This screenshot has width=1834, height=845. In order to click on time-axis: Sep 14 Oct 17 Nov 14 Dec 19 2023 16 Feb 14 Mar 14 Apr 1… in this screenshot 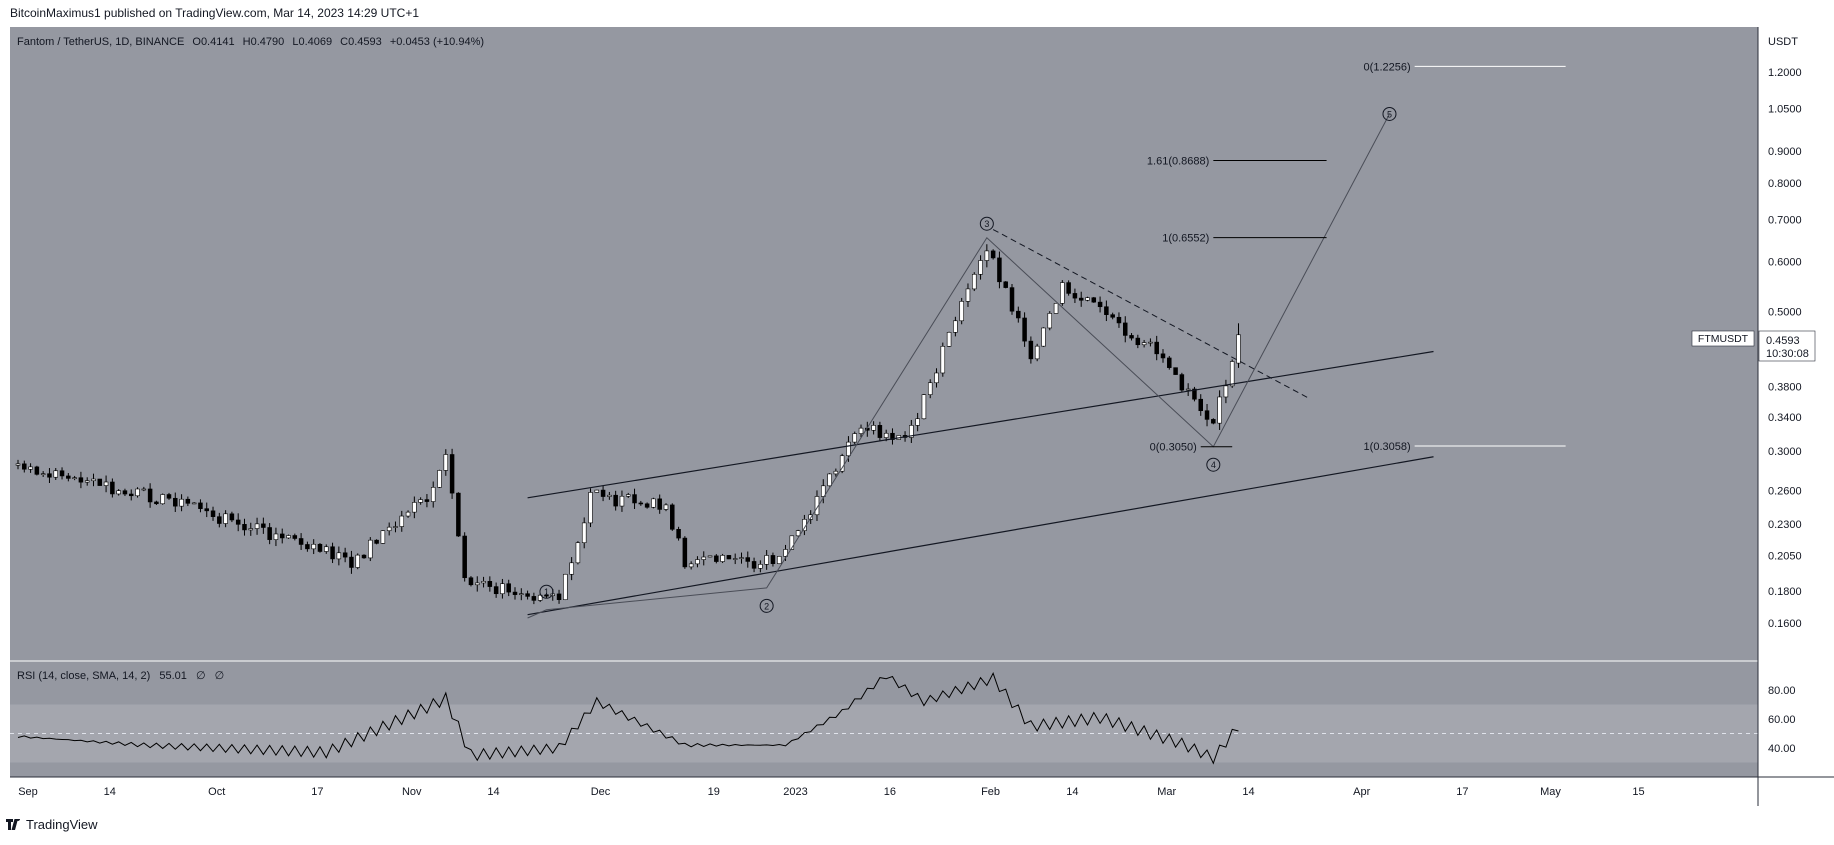, I will do `click(831, 792)`.